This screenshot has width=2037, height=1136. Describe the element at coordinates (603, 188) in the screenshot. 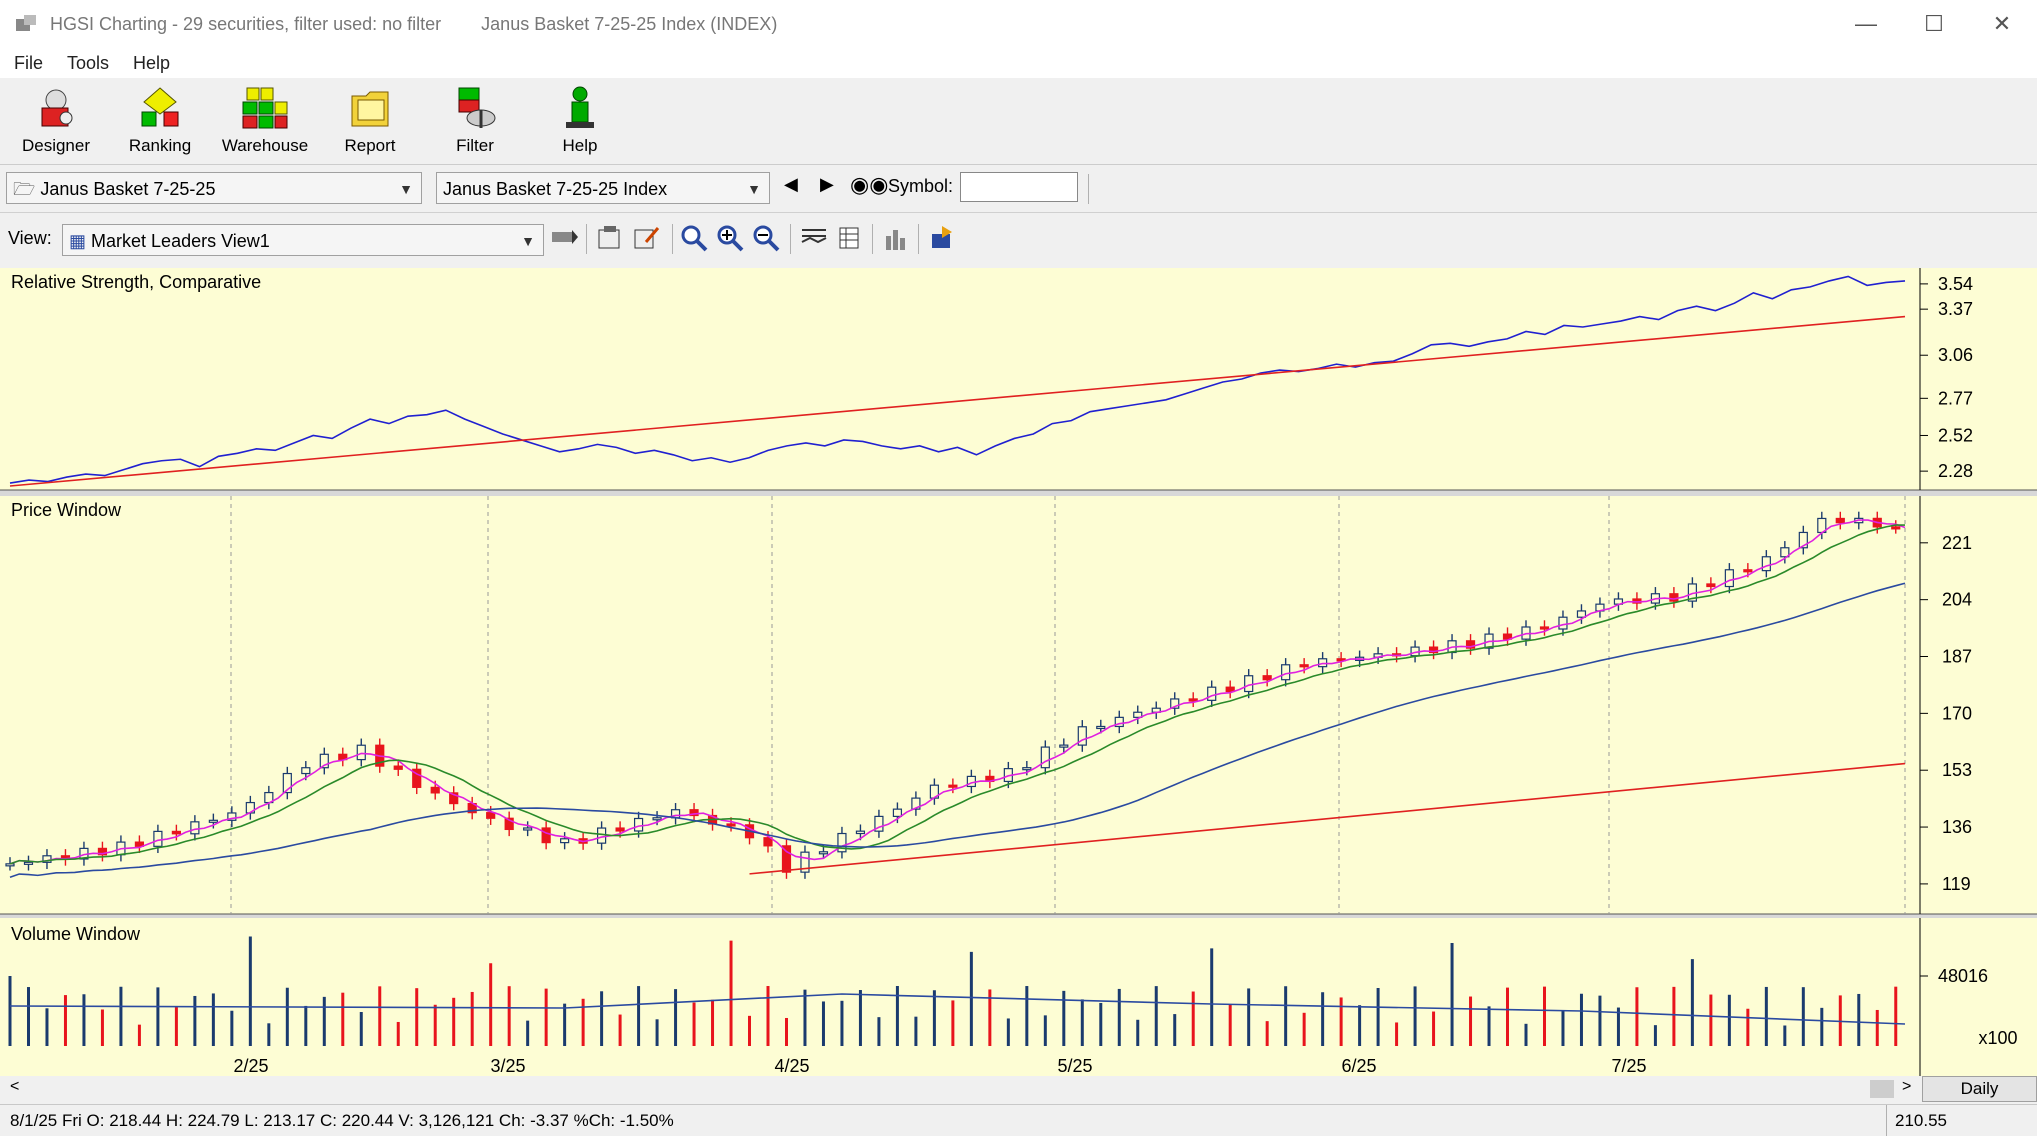

I see `security-select: Janus Basket 7-25-25 Index ▼` at that location.